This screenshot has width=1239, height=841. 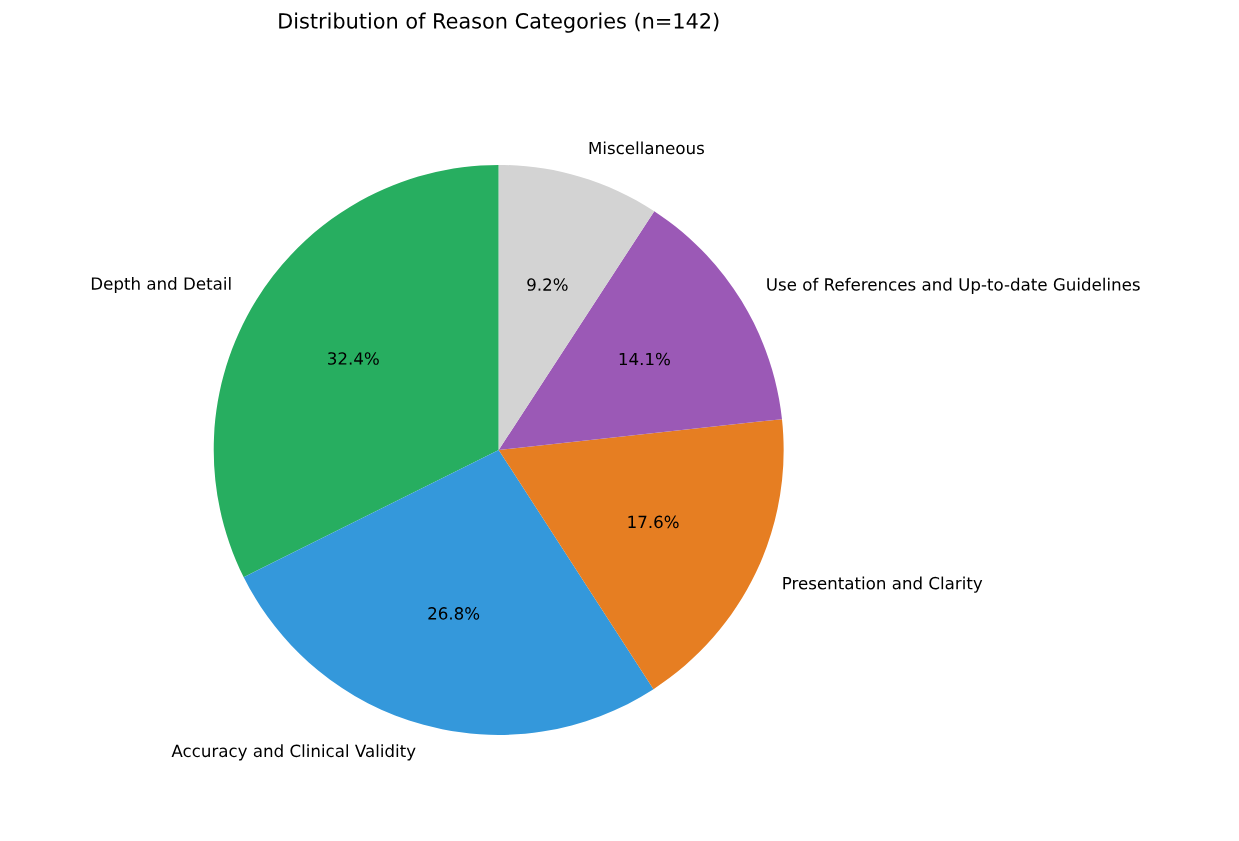 I want to click on chart-title: Distribution of Reason Categories (n=142), so click(x=499, y=22).